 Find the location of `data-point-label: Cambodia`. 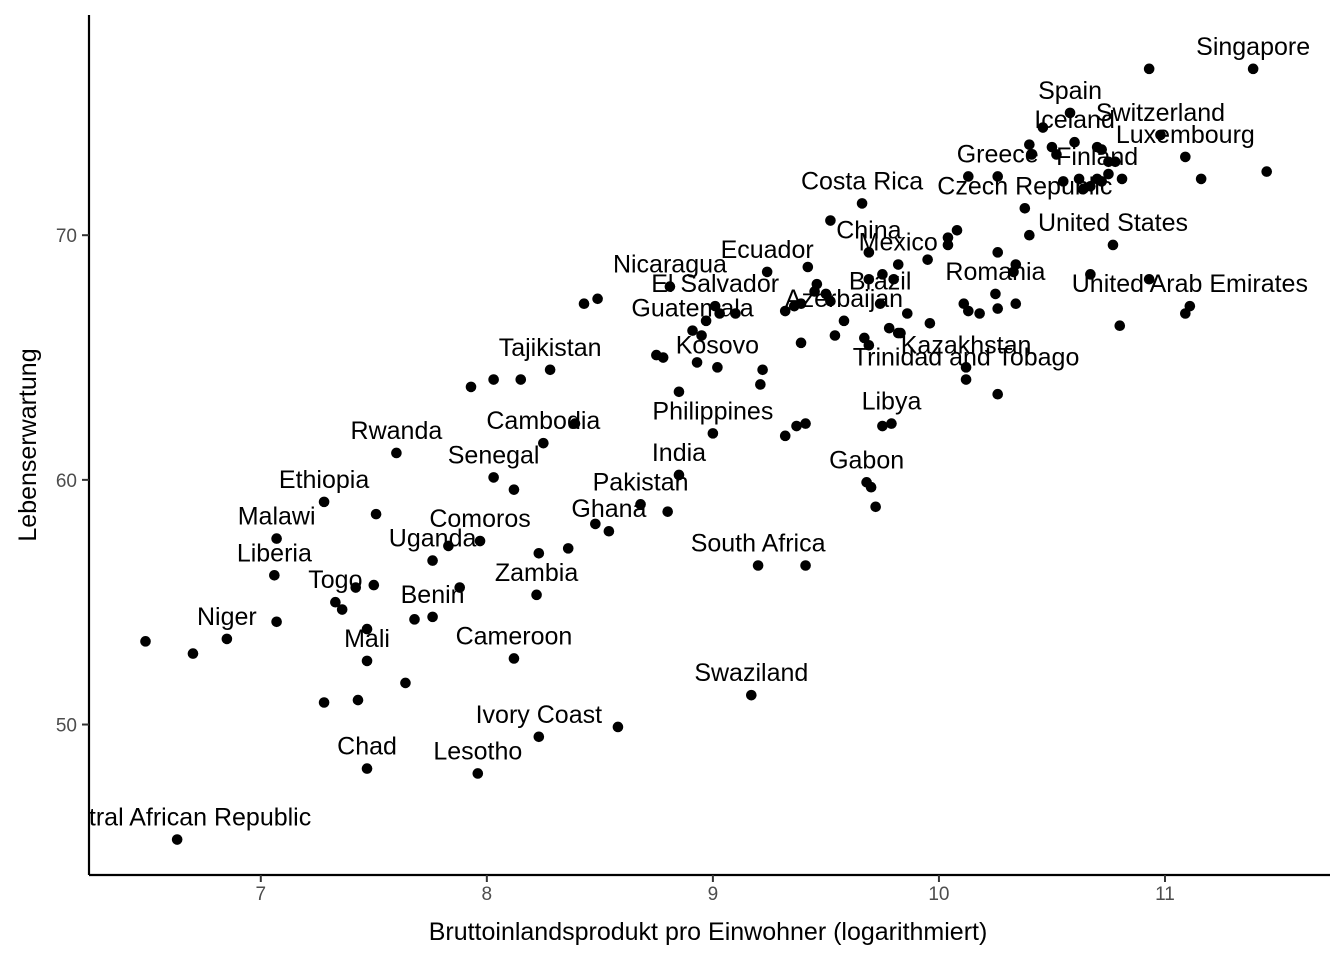

data-point-label: Cambodia is located at coordinates (543, 421).